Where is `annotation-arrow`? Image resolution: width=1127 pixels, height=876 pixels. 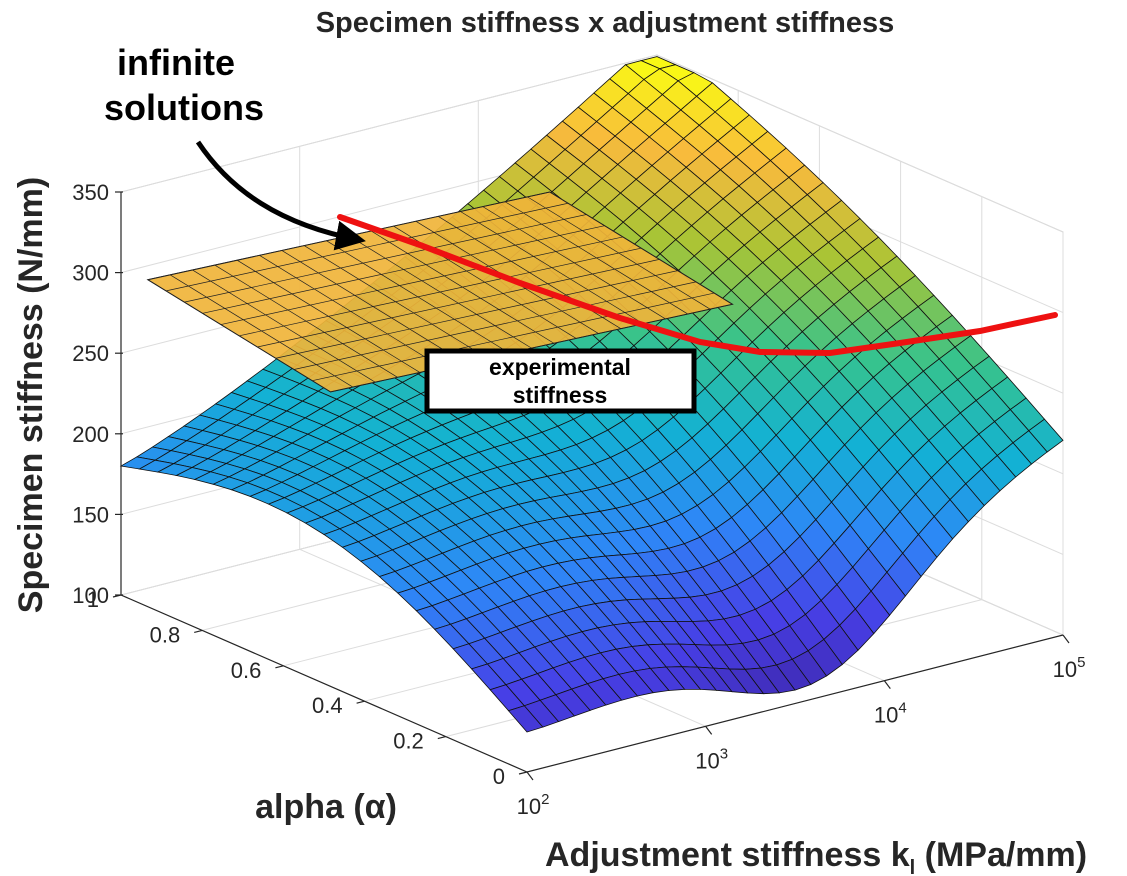
annotation-arrow is located at coordinates (280, 195).